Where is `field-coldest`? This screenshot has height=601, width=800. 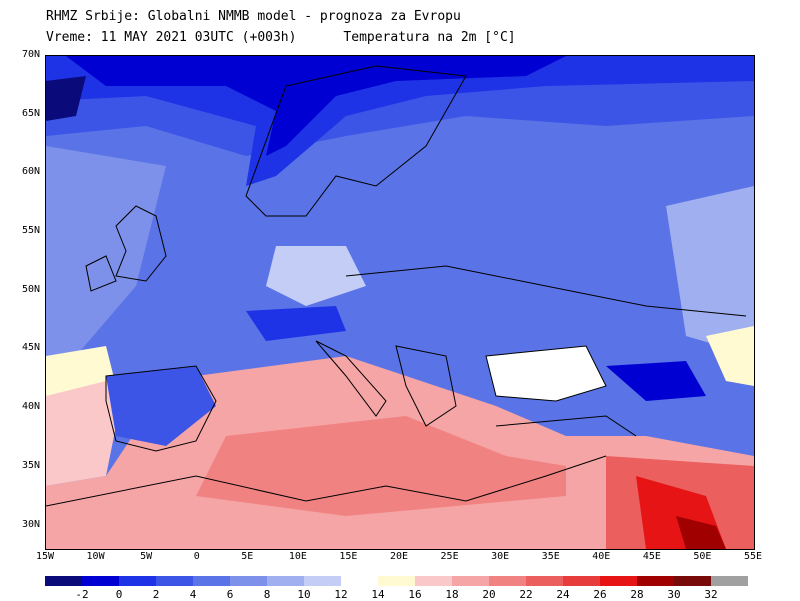
field-coldest is located at coordinates (66, 98).